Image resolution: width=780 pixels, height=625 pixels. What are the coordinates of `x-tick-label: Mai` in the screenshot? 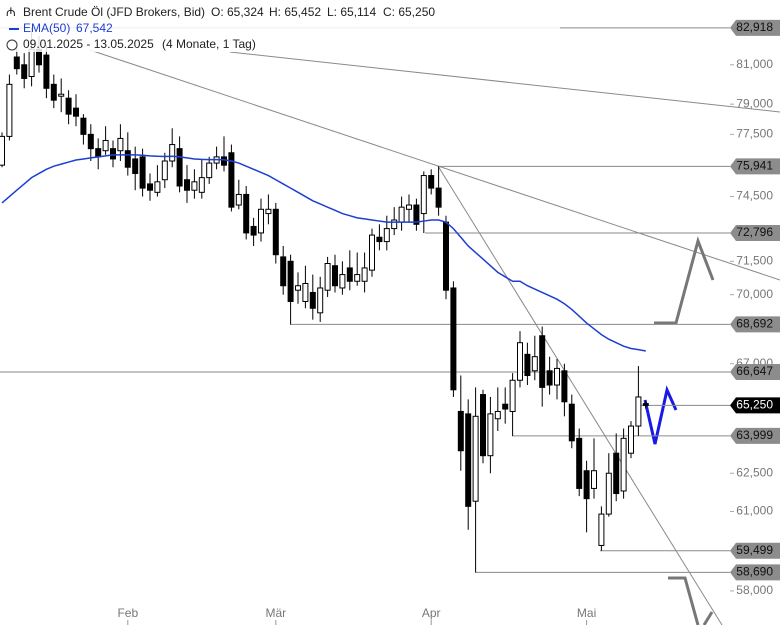 It's located at (586, 613).